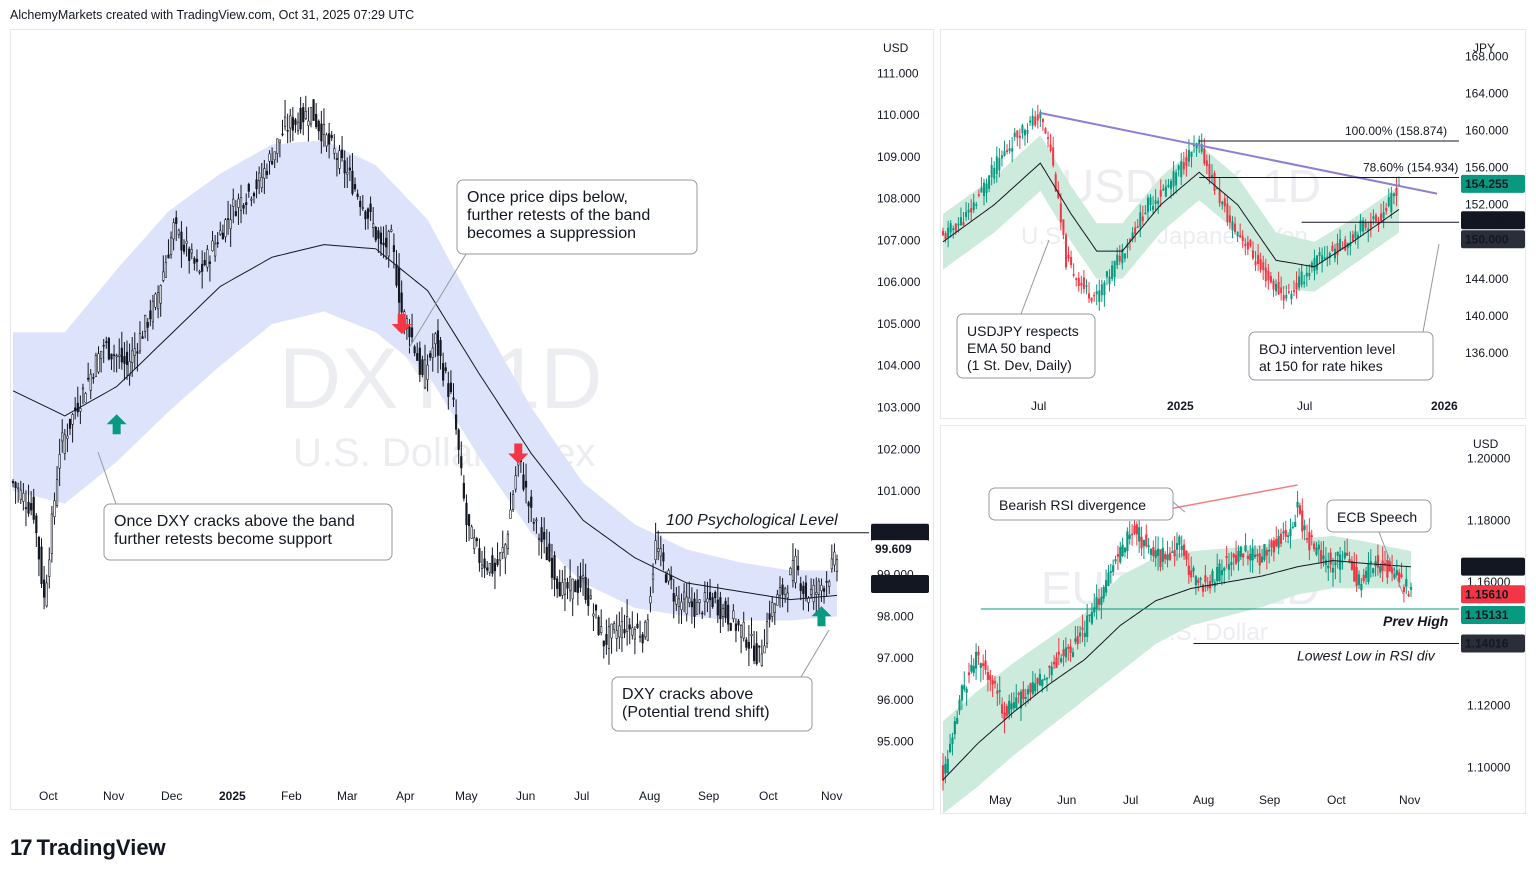  What do you see at coordinates (900, 549) in the screenshot?
I see `dxy-tag-close-bg` at bounding box center [900, 549].